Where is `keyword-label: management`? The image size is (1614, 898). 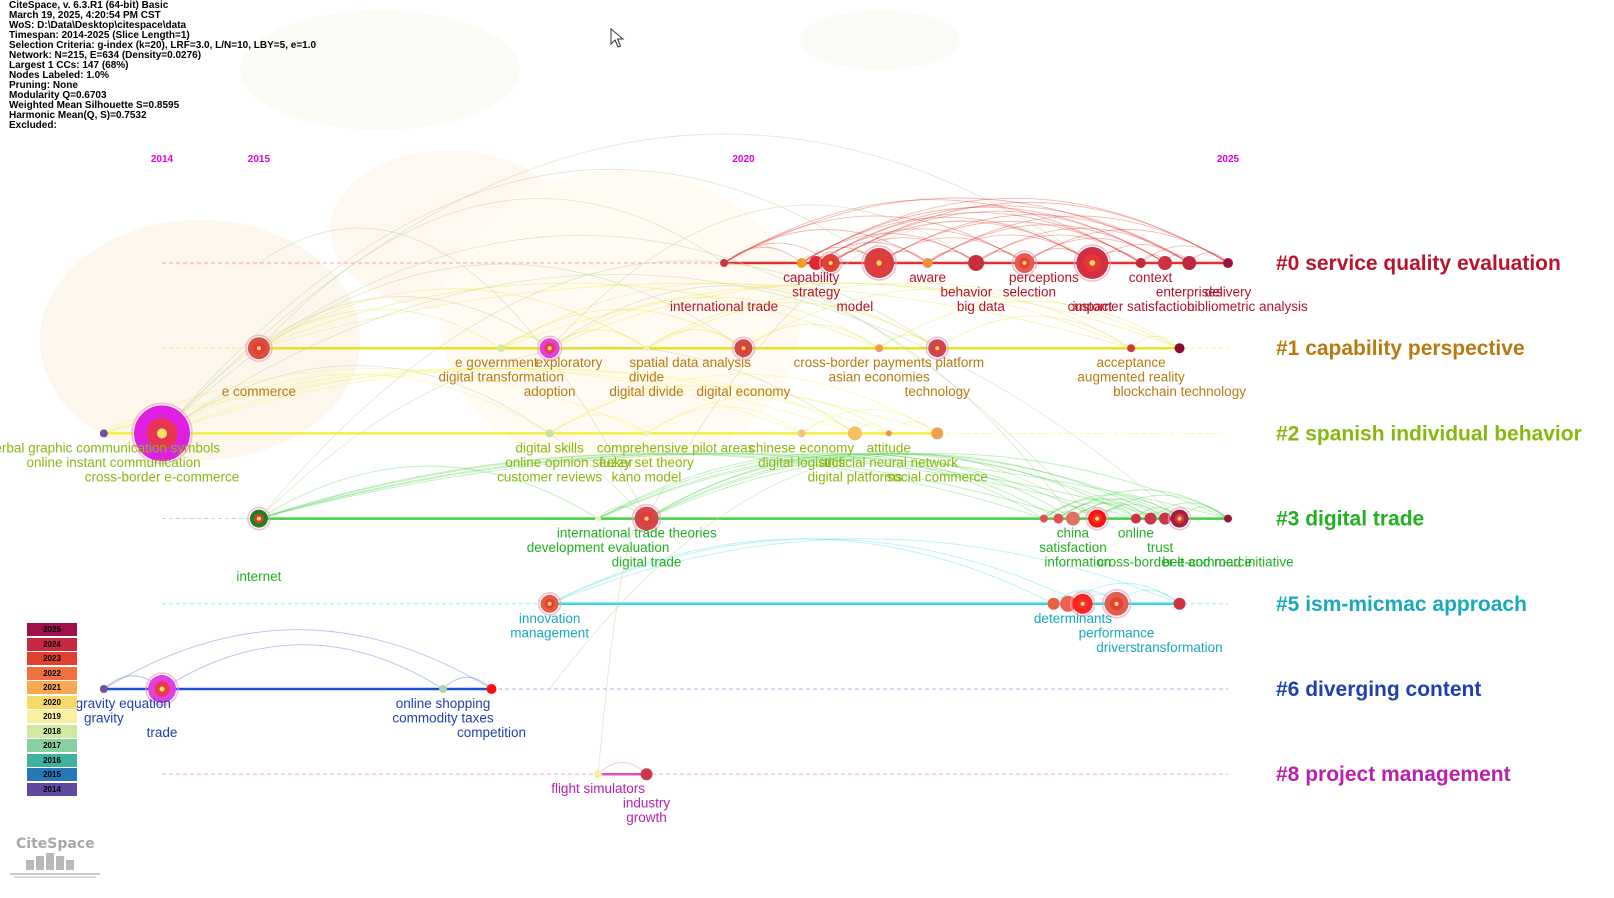
keyword-label: management is located at coordinates (549, 632).